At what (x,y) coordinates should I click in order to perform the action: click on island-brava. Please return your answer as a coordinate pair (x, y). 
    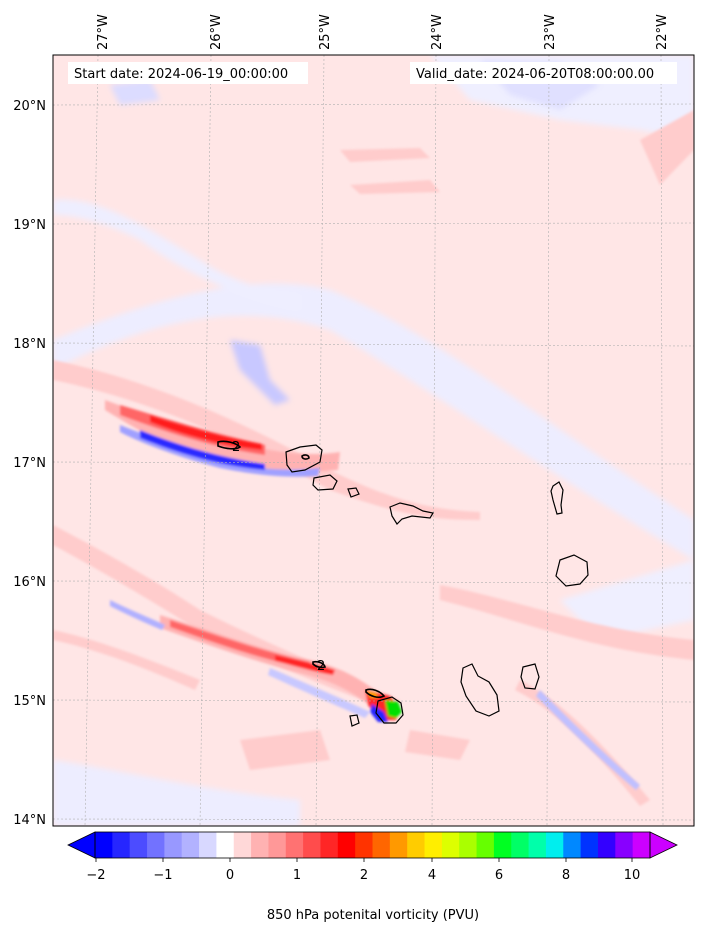
    Looking at the image, I should click on (354, 720).